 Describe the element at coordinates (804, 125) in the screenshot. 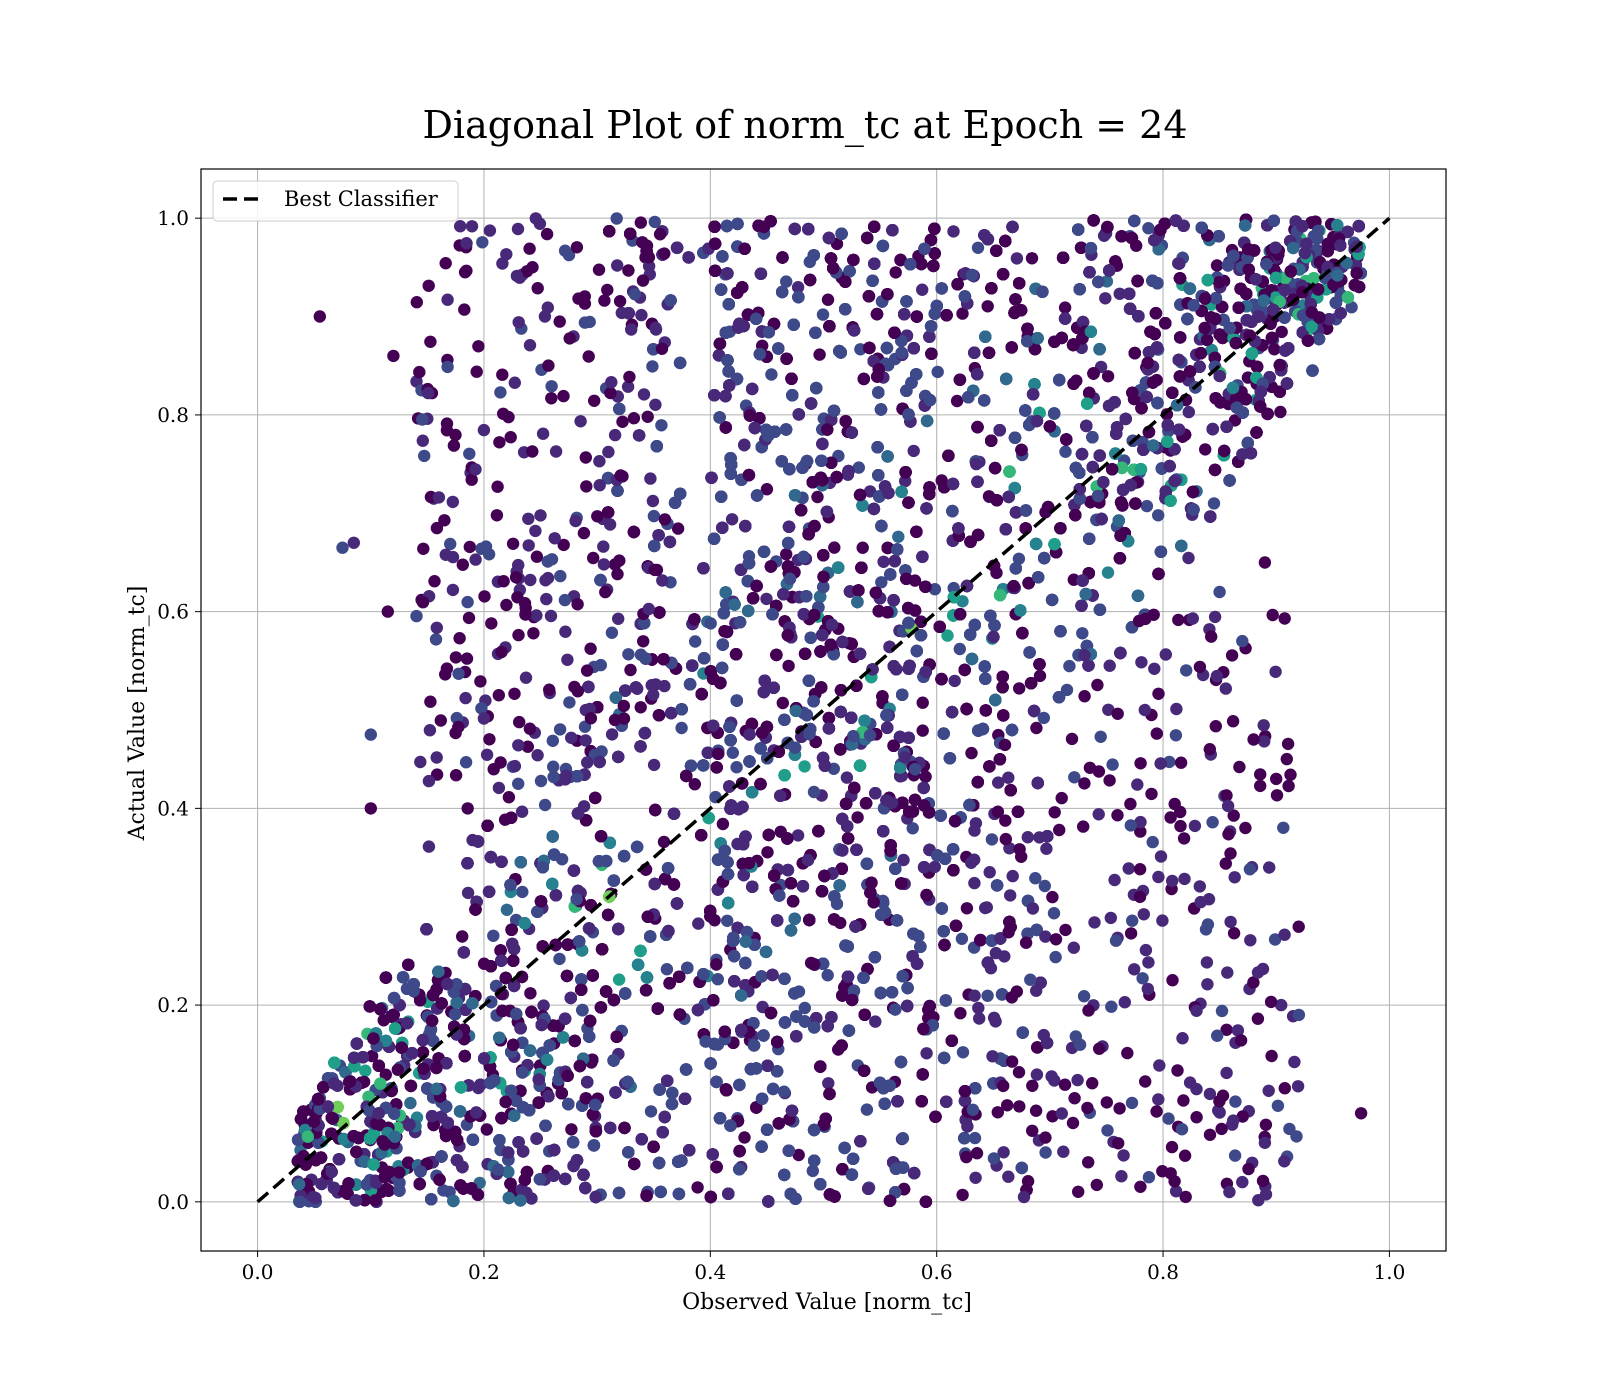

I see `chart-title: Diagonal Plot of norm_tc at Epoch = 24` at that location.